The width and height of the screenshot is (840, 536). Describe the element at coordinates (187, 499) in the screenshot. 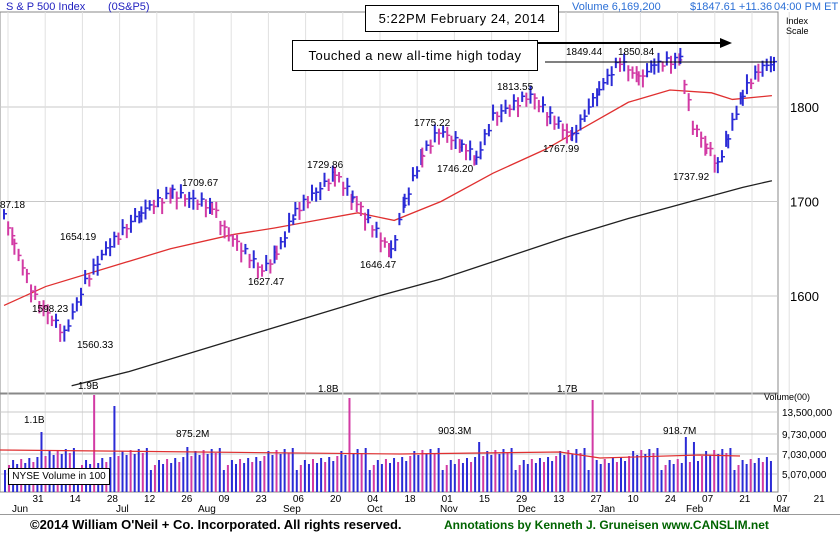

I see `day-tick-label: 26` at that location.